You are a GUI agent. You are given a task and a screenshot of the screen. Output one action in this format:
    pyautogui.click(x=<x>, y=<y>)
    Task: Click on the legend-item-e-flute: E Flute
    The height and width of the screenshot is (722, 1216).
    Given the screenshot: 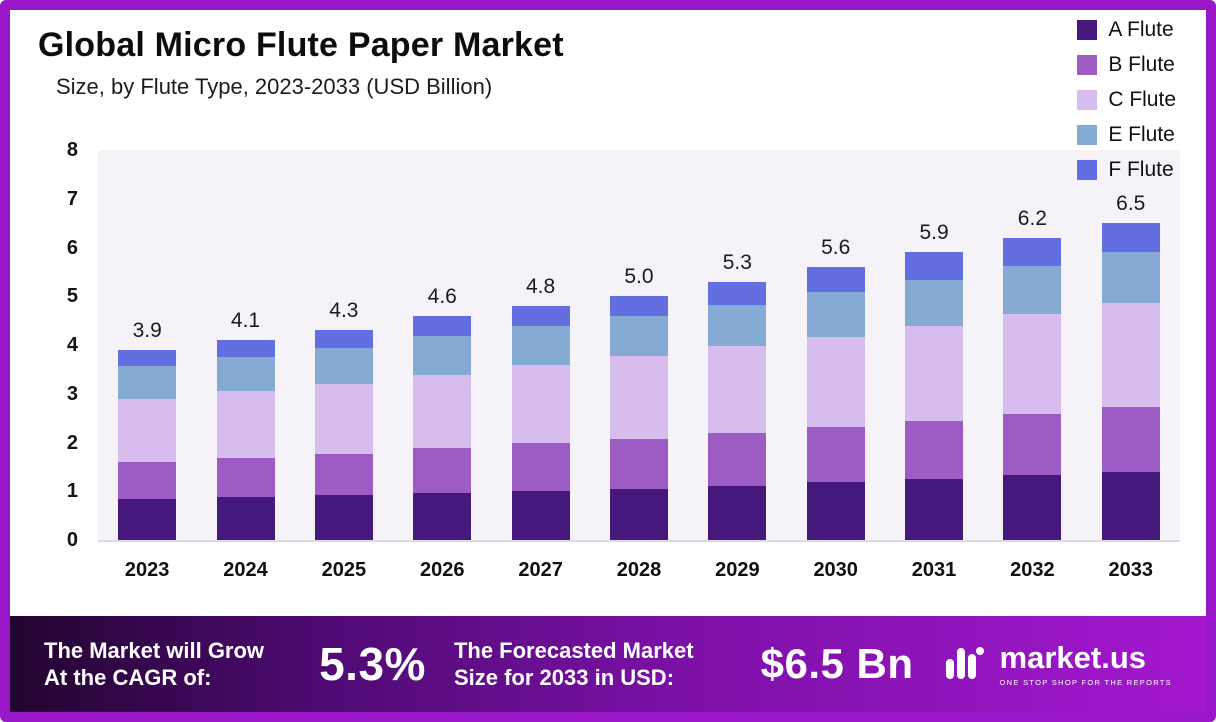 What is the action you would take?
    pyautogui.click(x=1126, y=135)
    